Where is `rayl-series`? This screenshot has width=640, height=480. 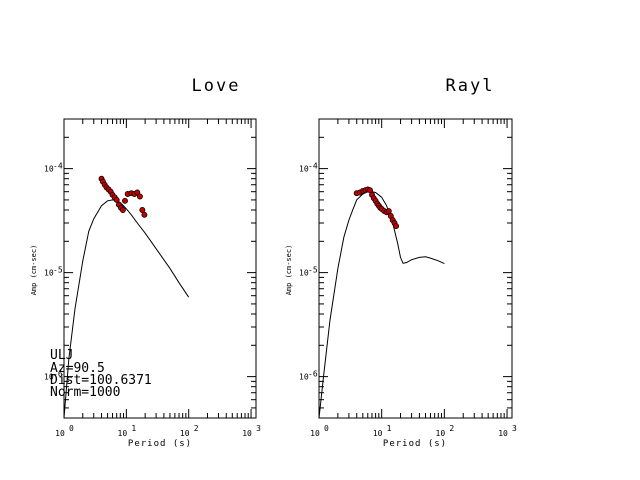
rayl-series is located at coordinates (381, 302).